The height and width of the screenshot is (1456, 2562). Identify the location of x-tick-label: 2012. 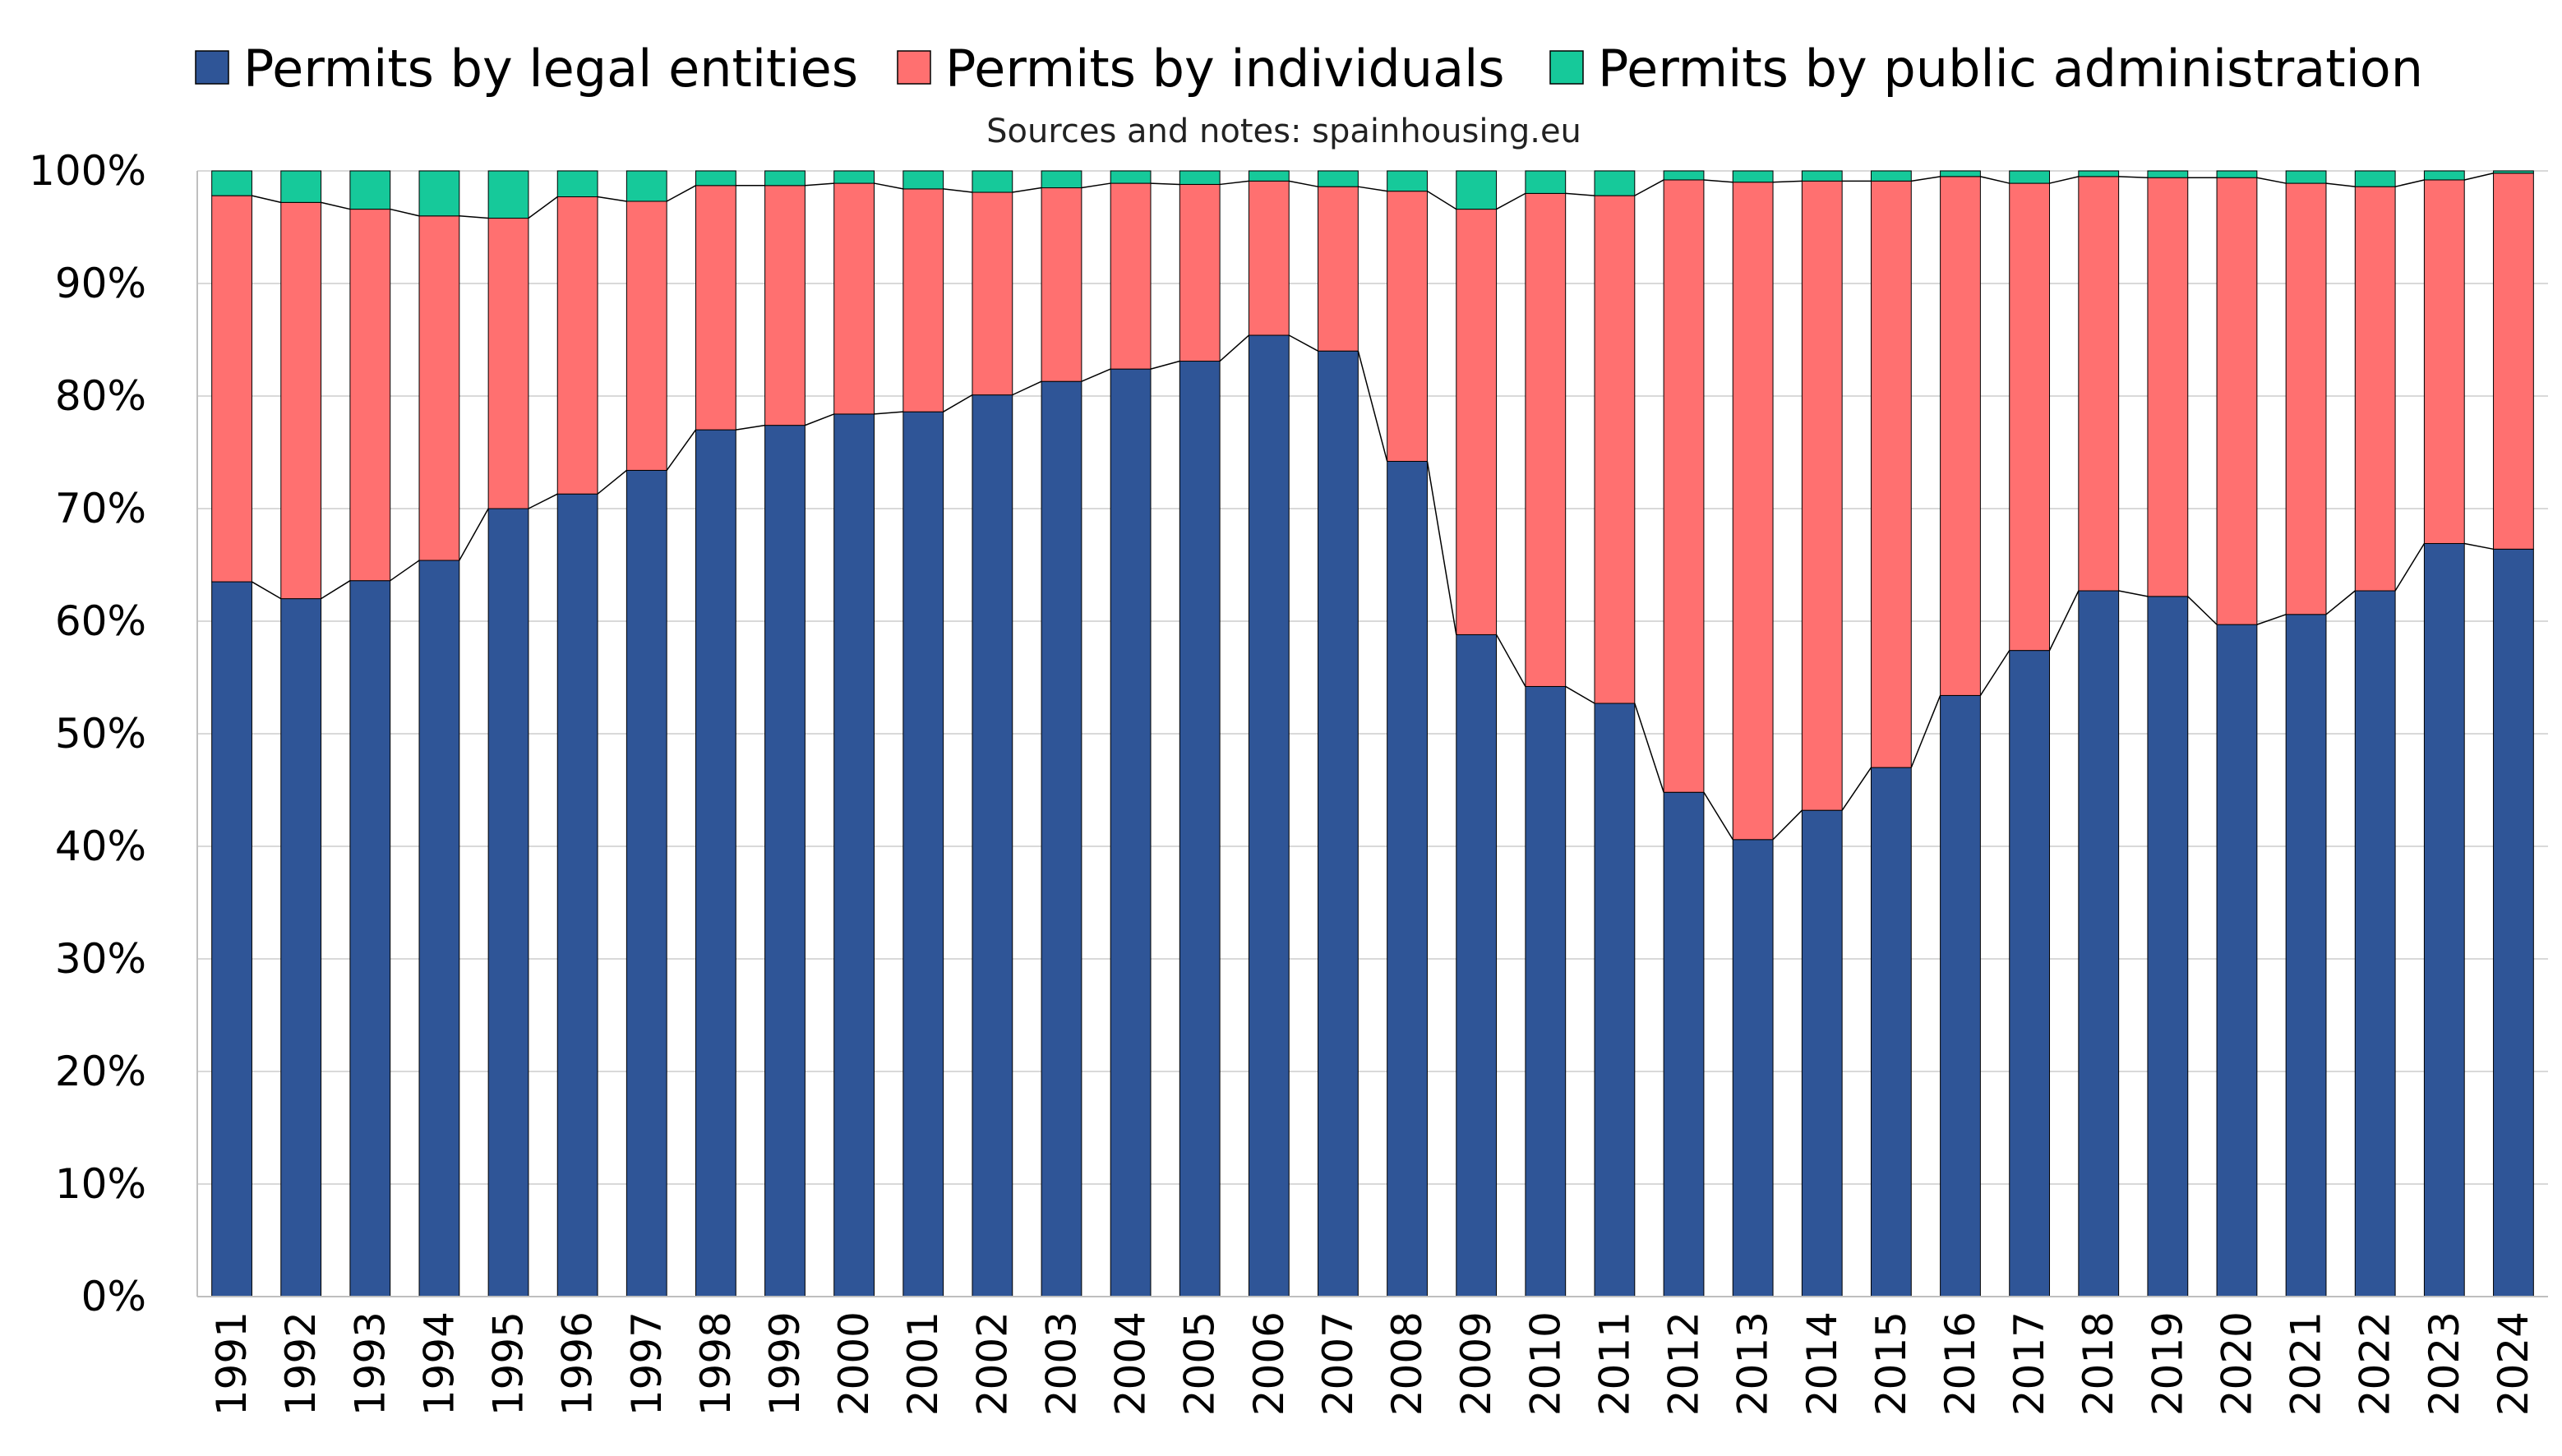
(1684, 1363).